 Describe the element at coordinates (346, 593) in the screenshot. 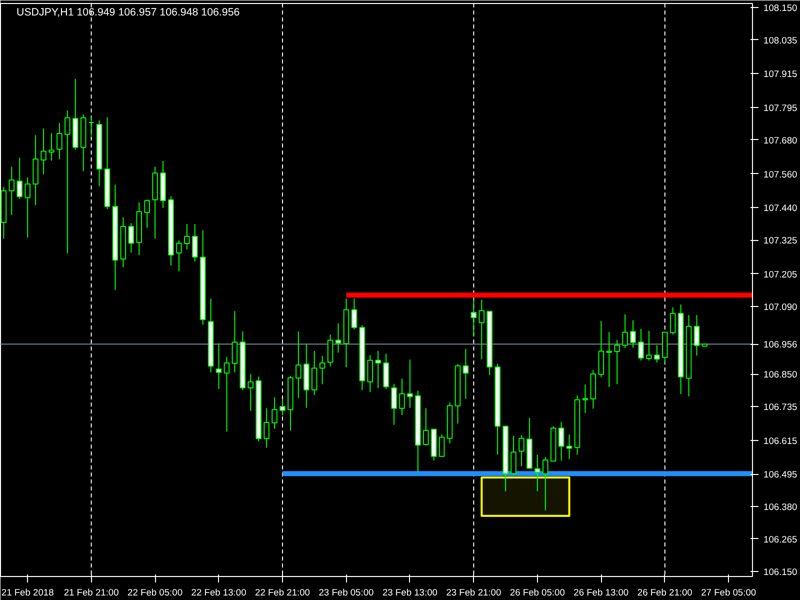

I see `x-tick-label: 23 Feb 05:00` at that location.